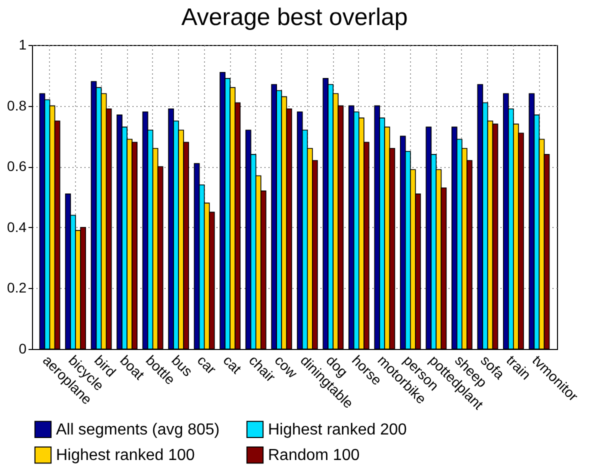  What do you see at coordinates (17, 288) in the screenshot?
I see `y-tick-label: 0.2` at bounding box center [17, 288].